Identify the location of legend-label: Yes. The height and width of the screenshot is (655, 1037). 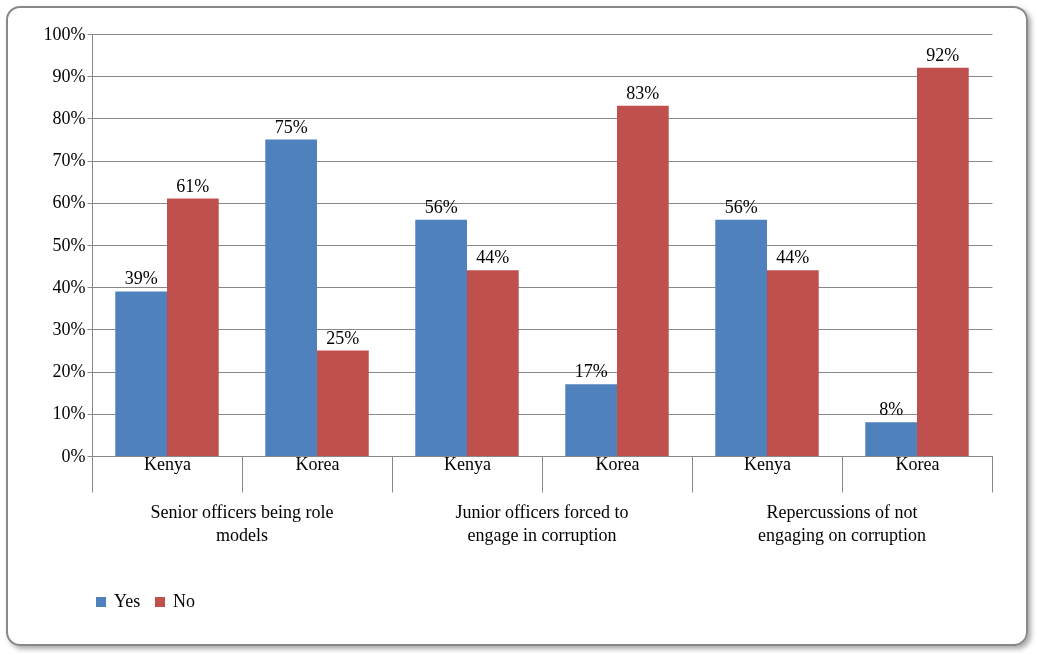
(127, 601).